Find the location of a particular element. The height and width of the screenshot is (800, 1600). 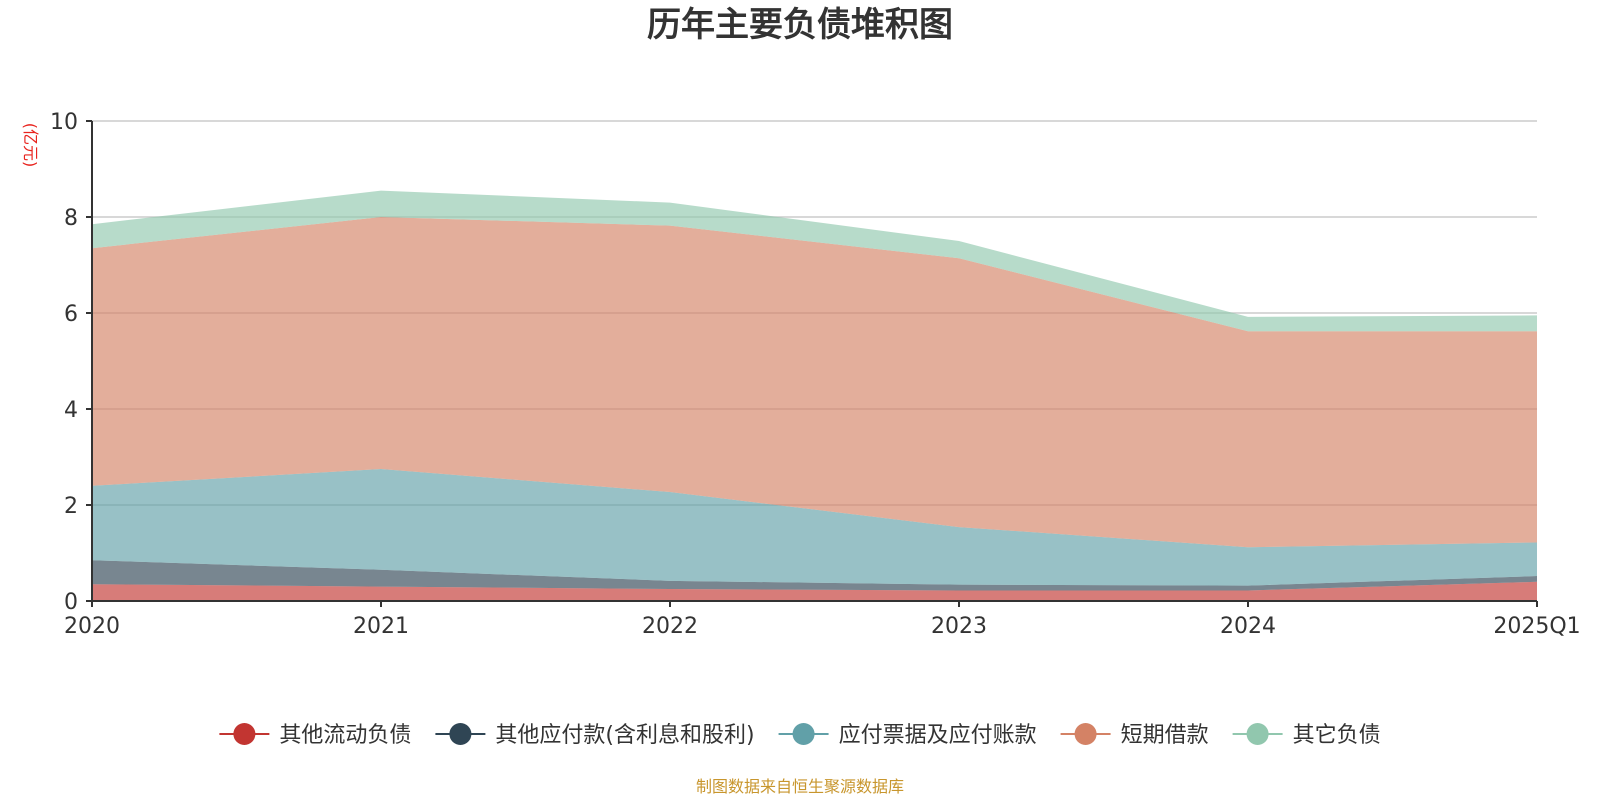

y-tick-label: 6 is located at coordinates (71, 314).